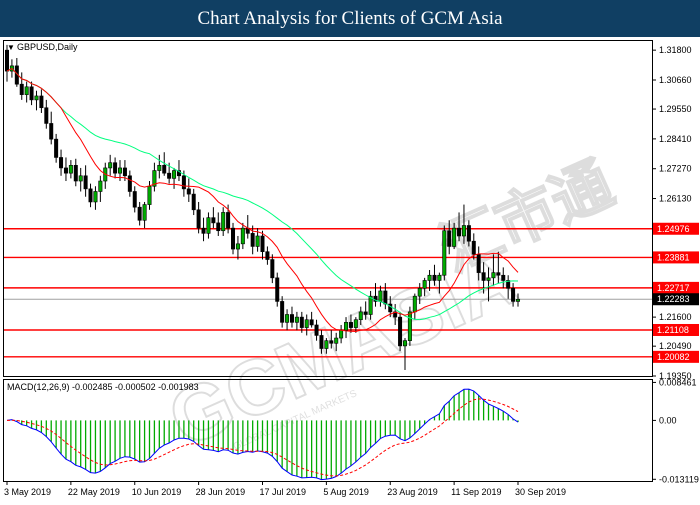 The image size is (700, 505). I want to click on y-tick-label: 1.21600, so click(675, 317).